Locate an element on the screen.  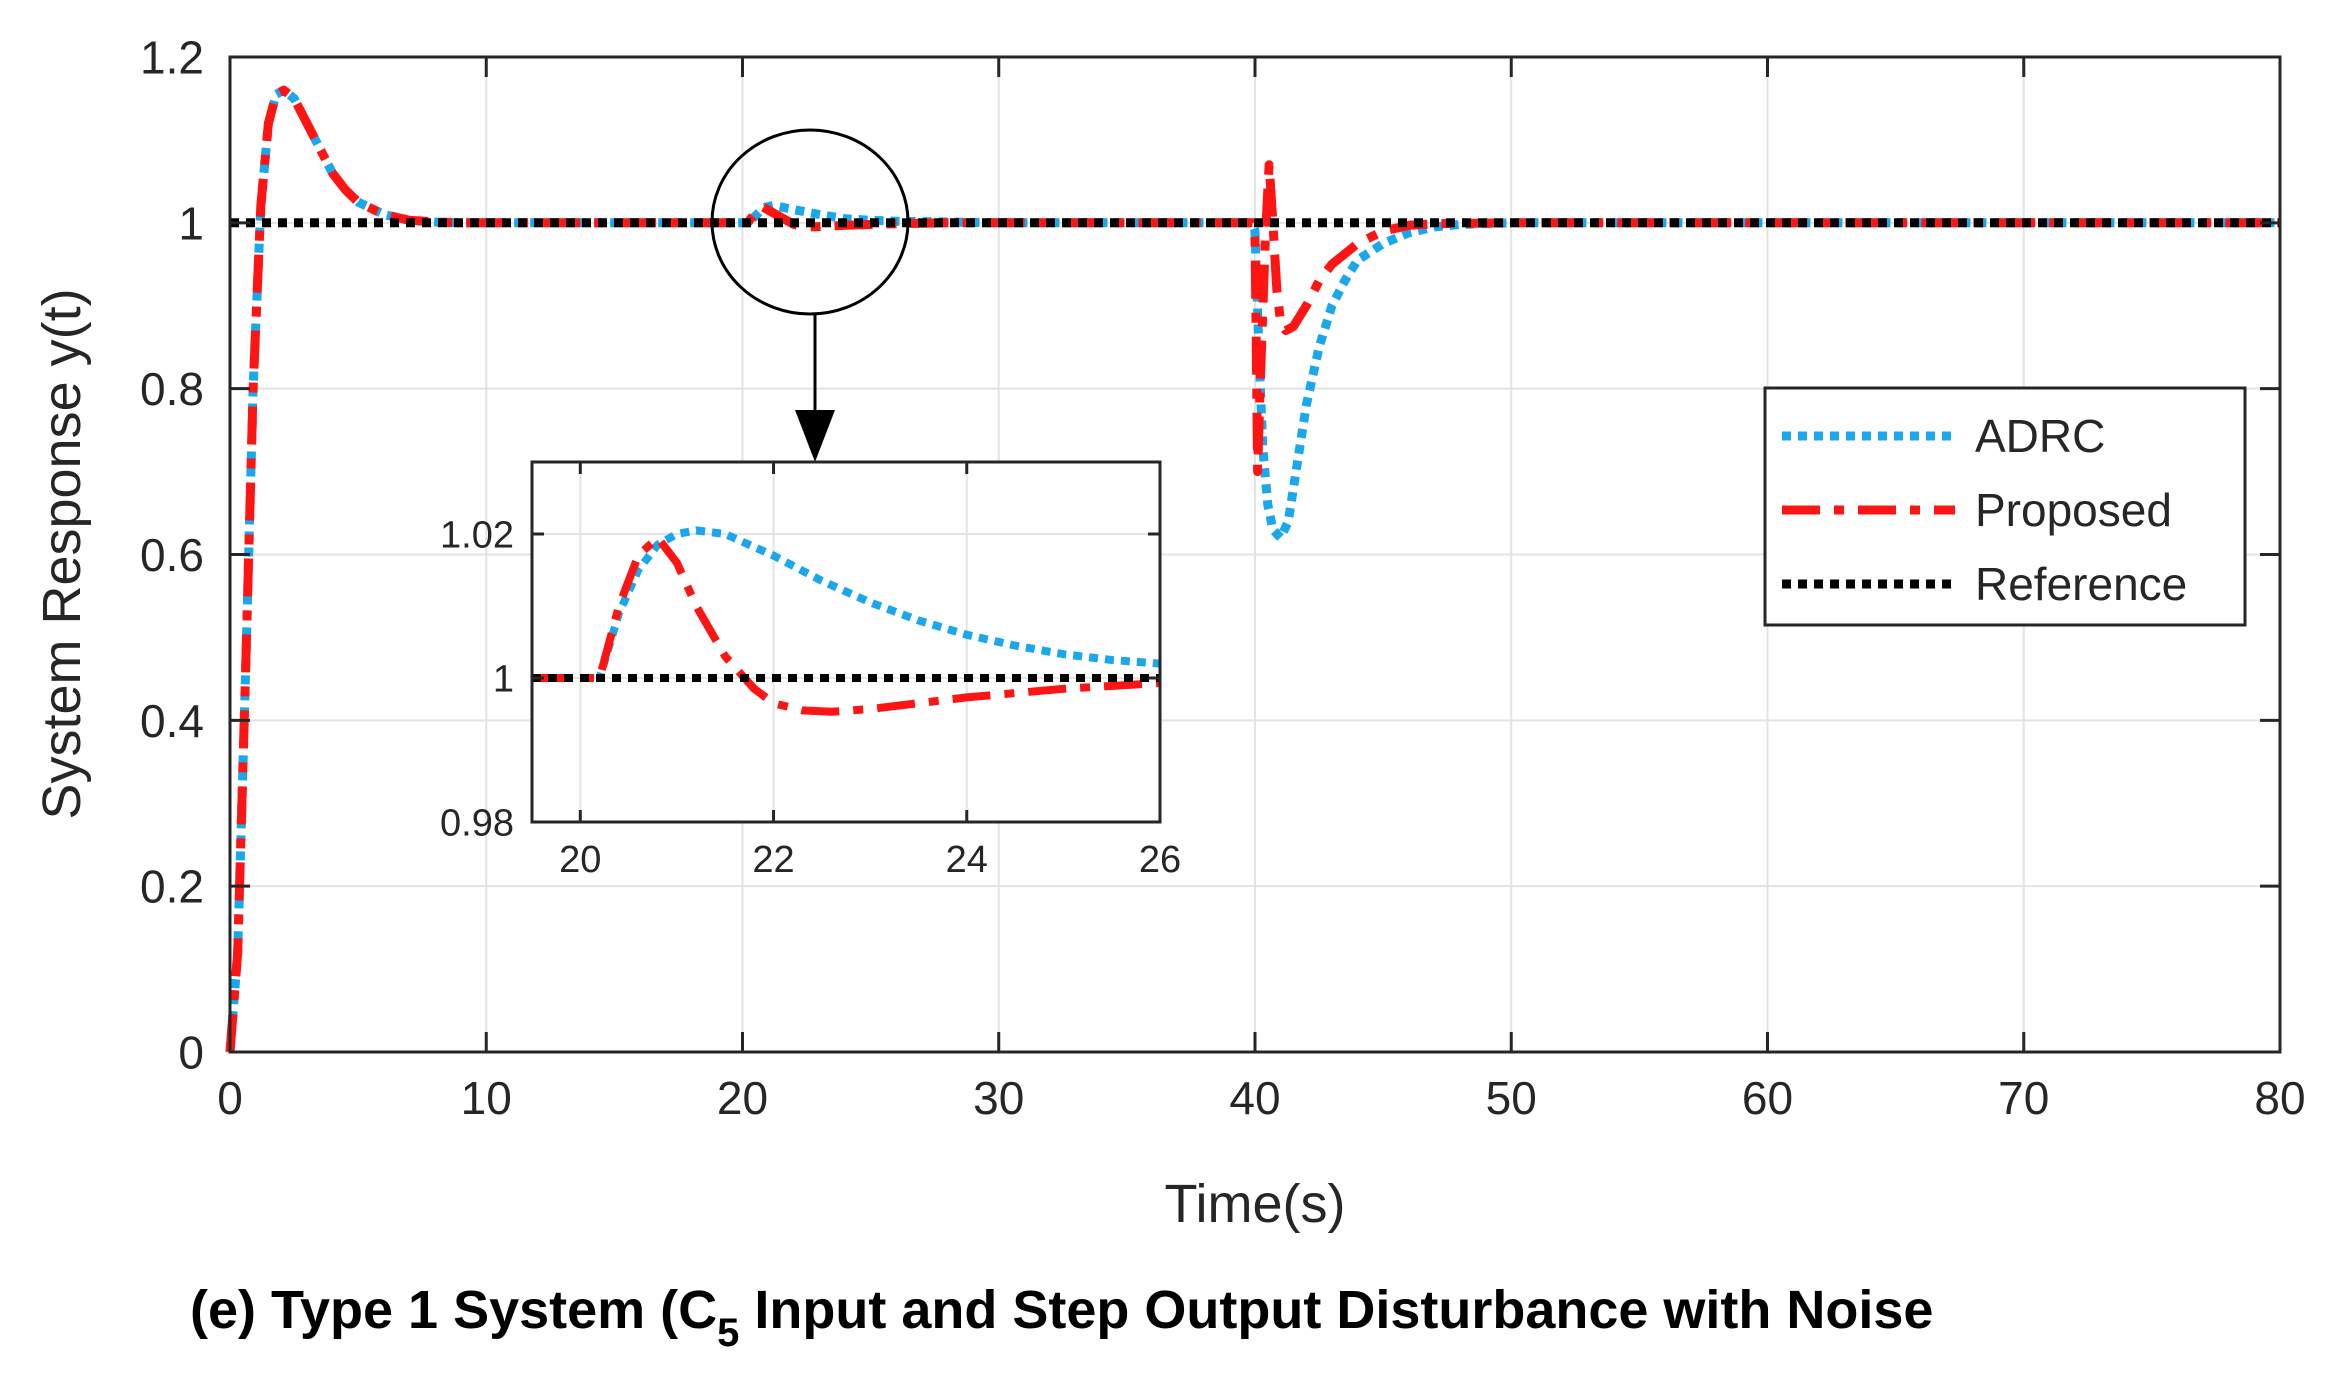
zoom-ellipse is located at coordinates (810, 222).